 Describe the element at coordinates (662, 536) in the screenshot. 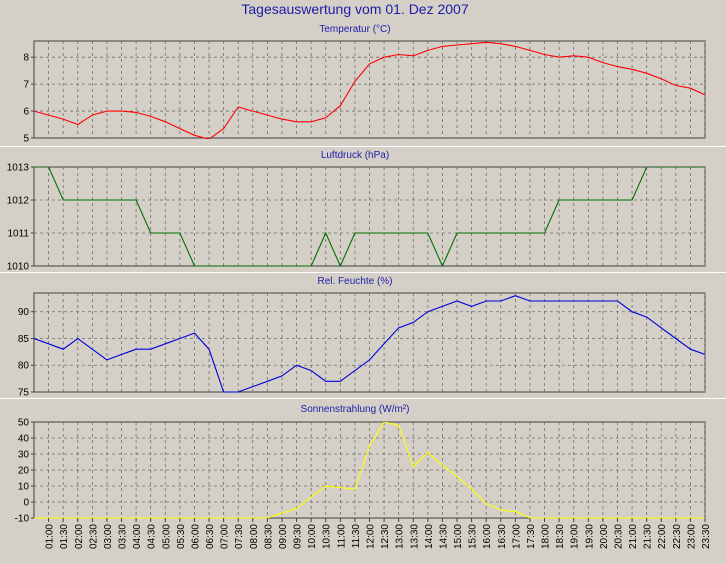

I see `x-tick-label: 22:00` at that location.